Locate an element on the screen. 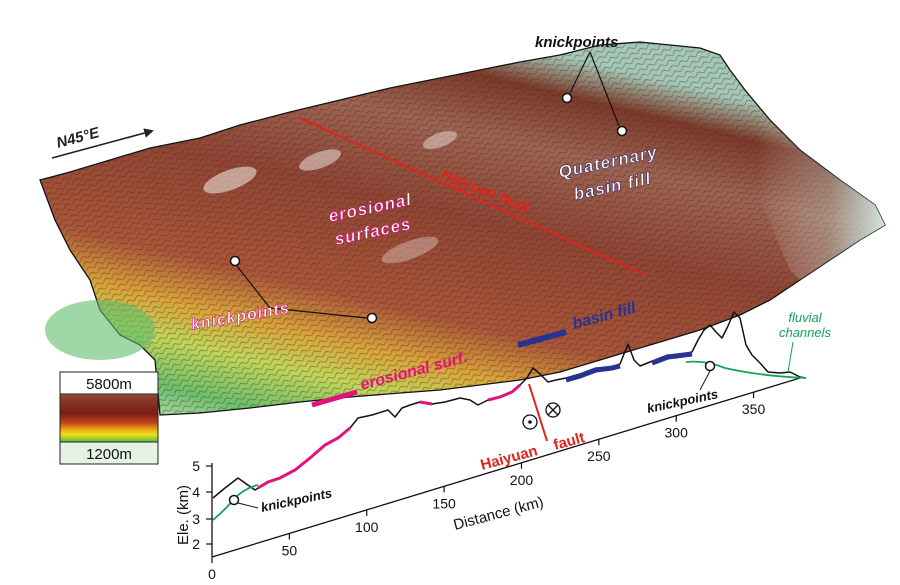  x-tick-label: 300 is located at coordinates (677, 433).